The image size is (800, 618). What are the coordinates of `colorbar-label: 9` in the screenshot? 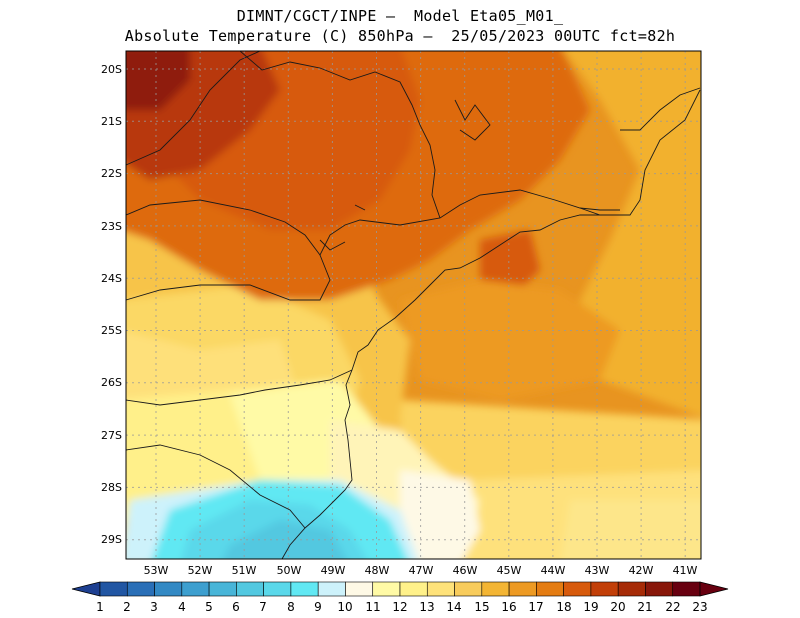 It's located at (318, 607).